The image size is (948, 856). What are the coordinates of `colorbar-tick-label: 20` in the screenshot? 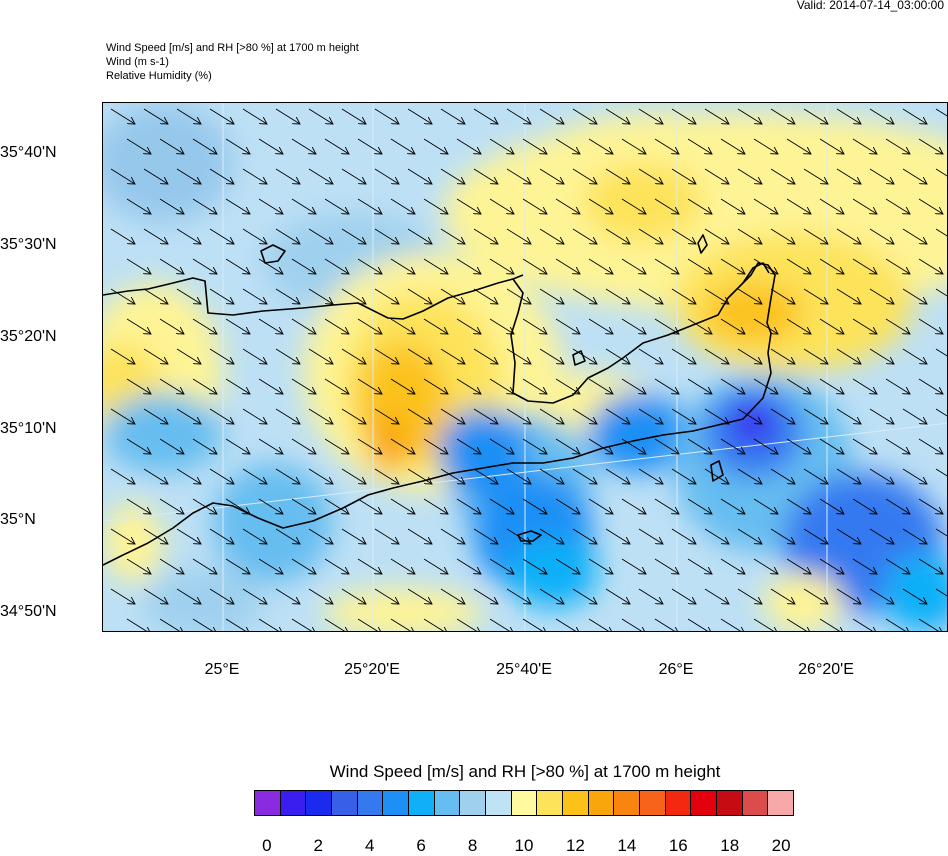 It's located at (781, 845).